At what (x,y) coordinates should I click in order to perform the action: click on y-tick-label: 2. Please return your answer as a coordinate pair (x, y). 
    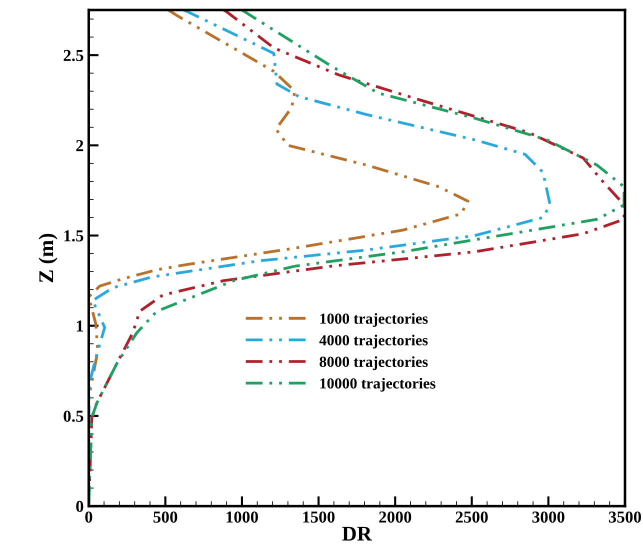
    Looking at the image, I should click on (80, 146).